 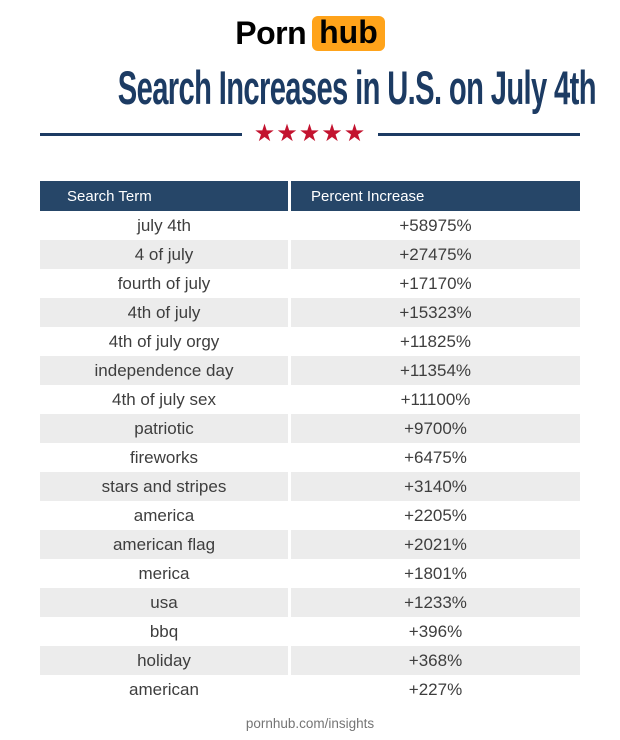 I want to click on table-row: stars and stripes +3140%, so click(x=310, y=486).